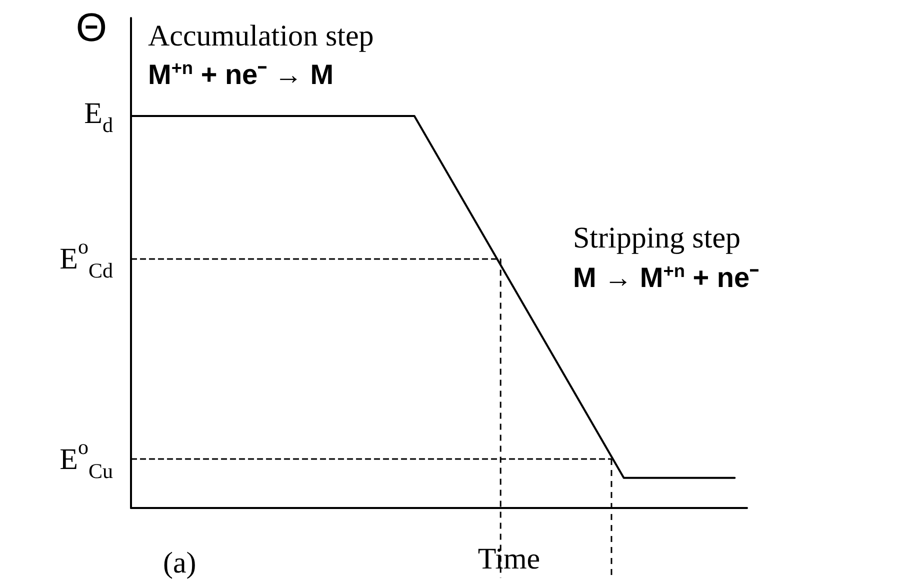 The image size is (903, 582). What do you see at coordinates (657, 238) in the screenshot?
I see `annotation: Stripping step` at bounding box center [657, 238].